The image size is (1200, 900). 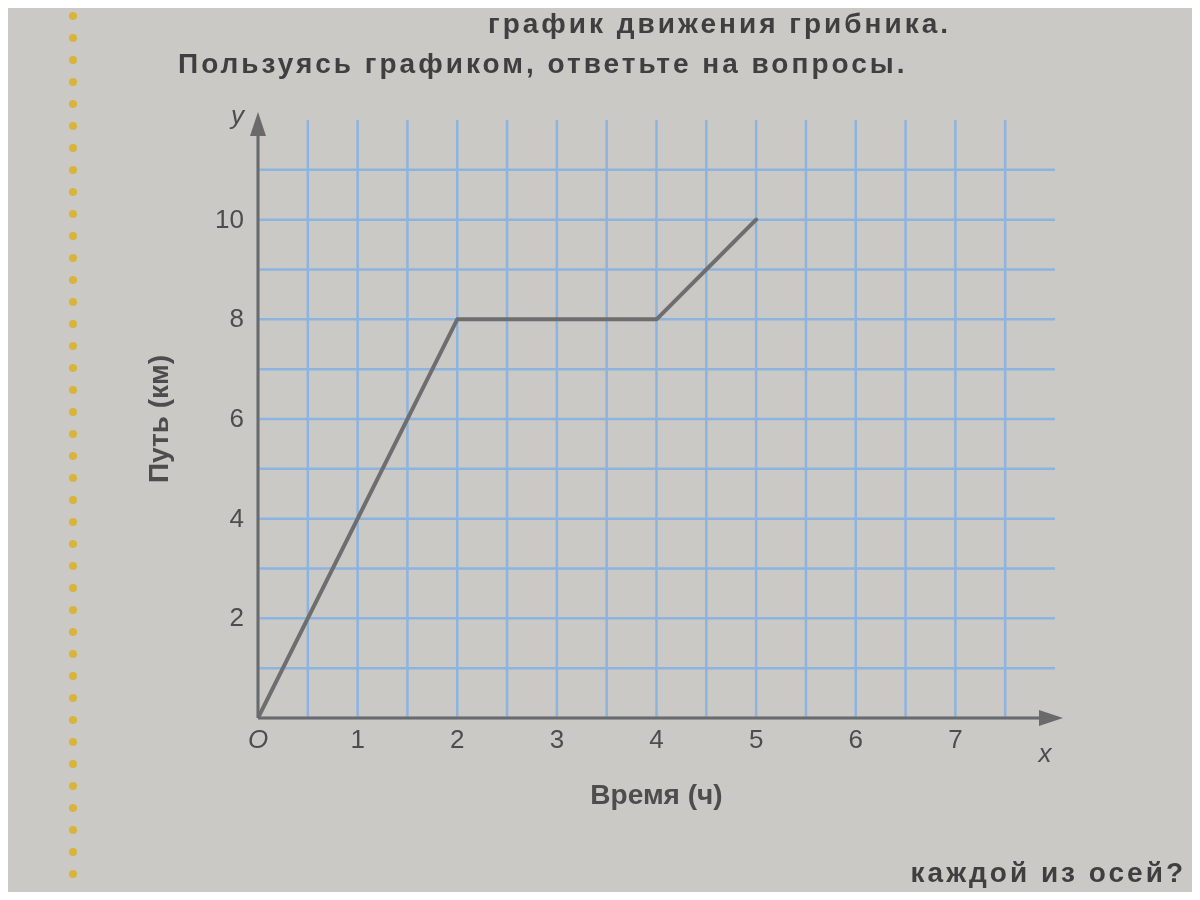 What do you see at coordinates (236, 418) in the screenshot?
I see `y-tick-label: 6` at bounding box center [236, 418].